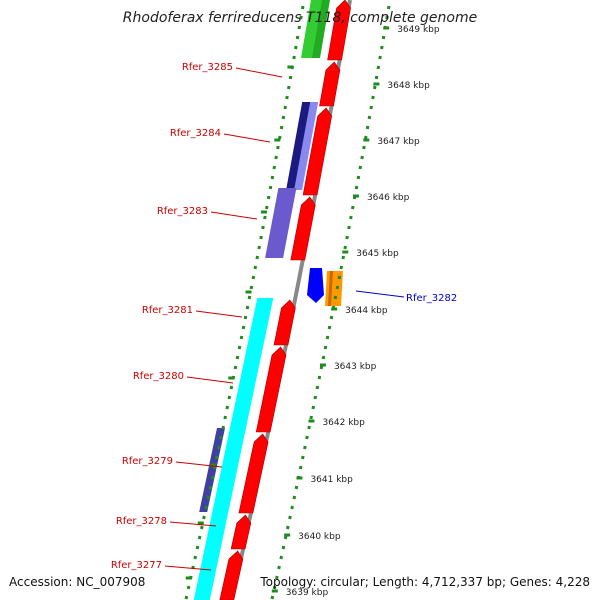 Image resolution: width=600 pixels, height=600 pixels. What do you see at coordinates (418, 30) in the screenshot?
I see `scale-label: 3649 kbp` at bounding box center [418, 30].